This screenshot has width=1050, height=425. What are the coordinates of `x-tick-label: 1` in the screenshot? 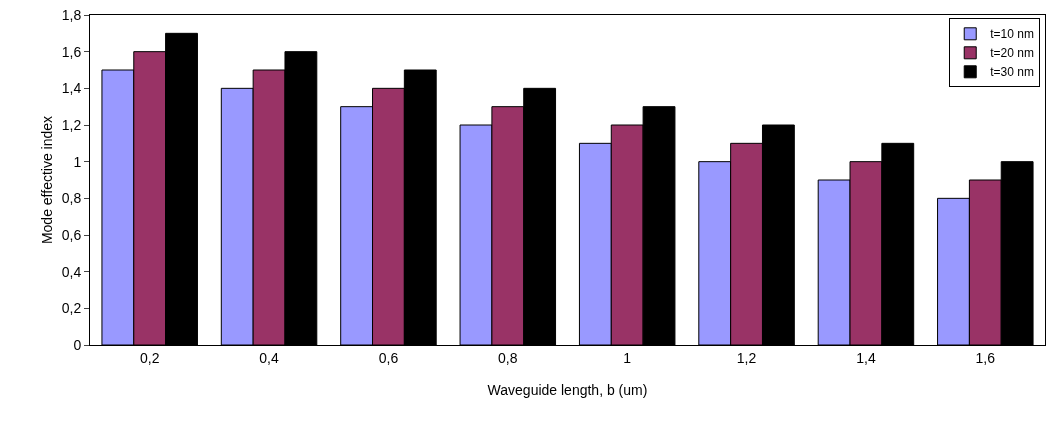 It's located at (627, 357).